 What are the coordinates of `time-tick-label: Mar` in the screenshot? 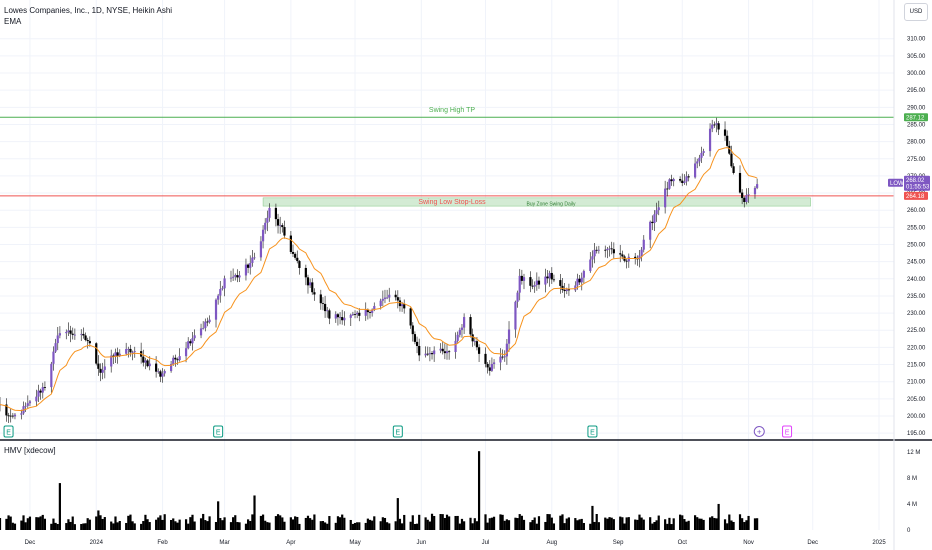 It's located at (224, 543).